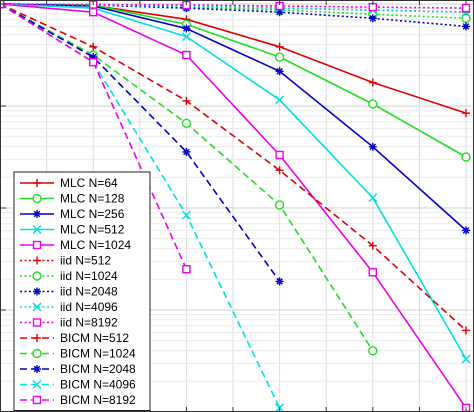  Describe the element at coordinates (98, 385) in the screenshot. I see `legend-label: BICM N=4096` at that location.